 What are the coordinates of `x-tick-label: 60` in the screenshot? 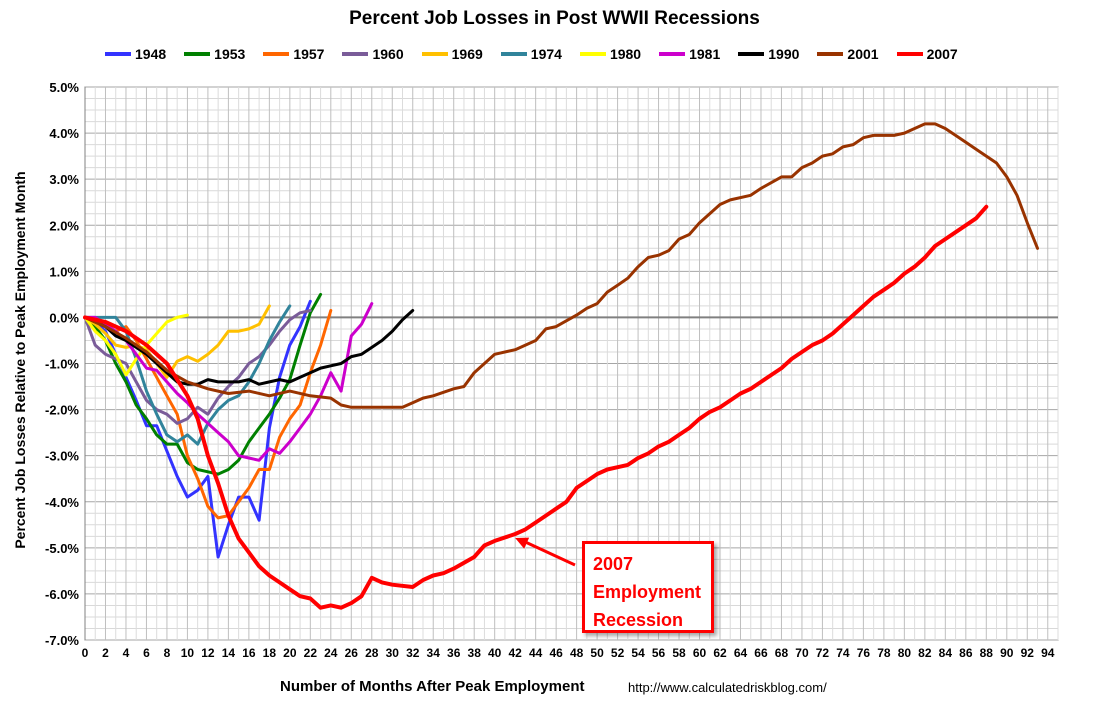 It's located at (700, 653).